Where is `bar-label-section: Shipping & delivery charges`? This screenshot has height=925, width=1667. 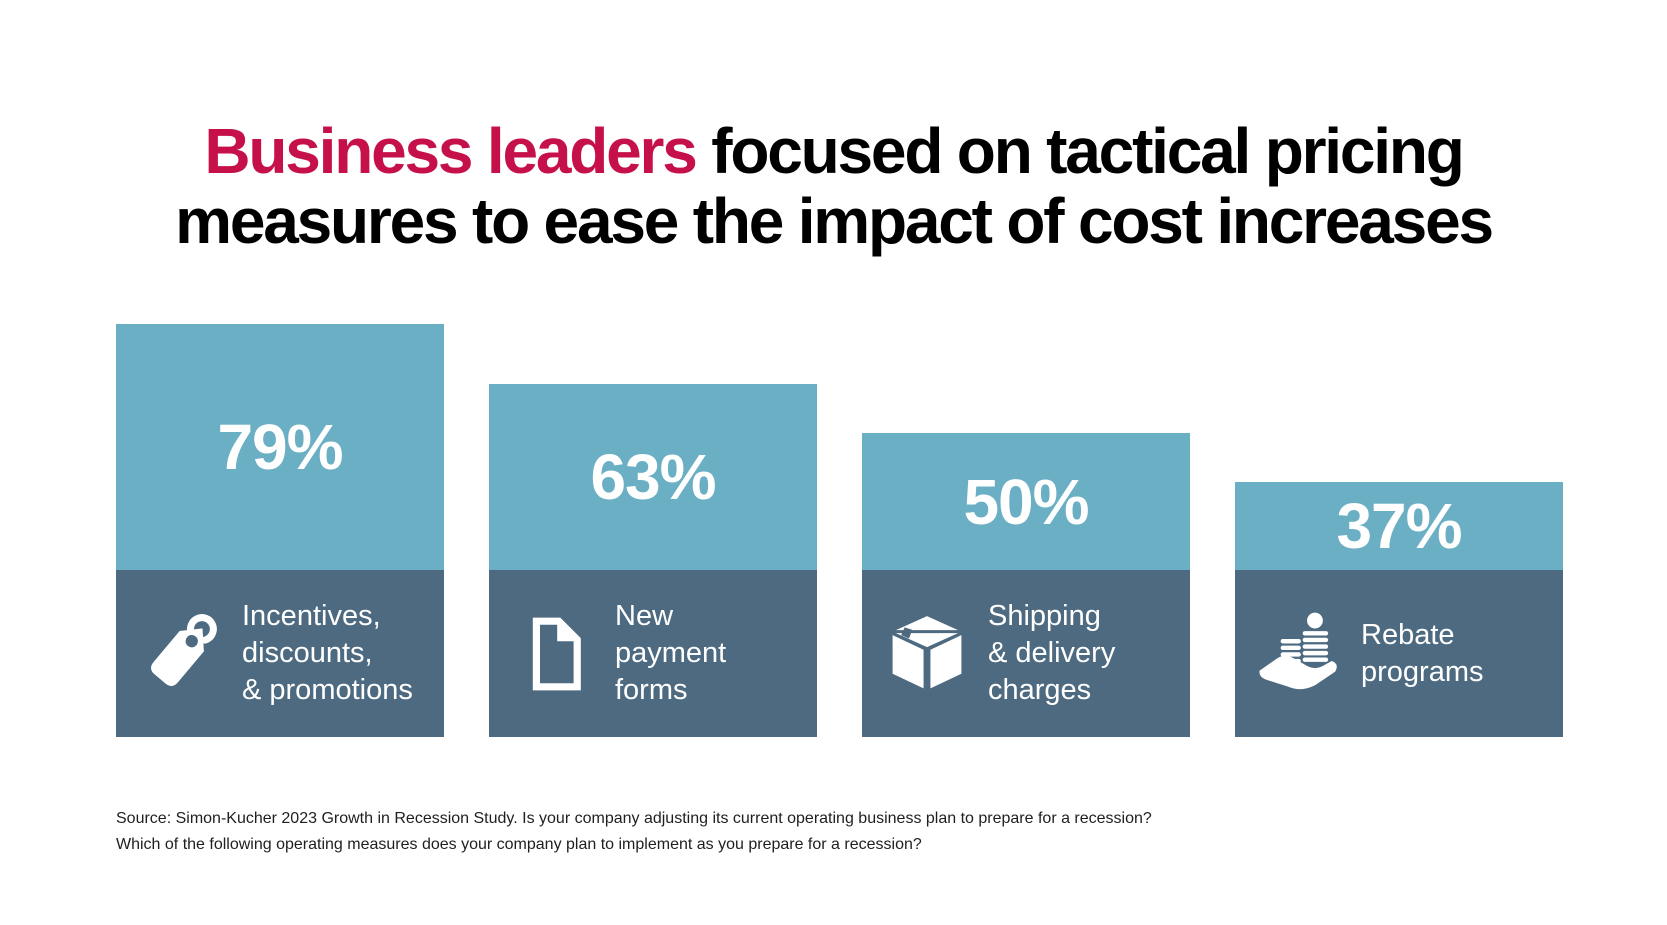 bar-label-section: Shipping & delivery charges is located at coordinates (1026, 653).